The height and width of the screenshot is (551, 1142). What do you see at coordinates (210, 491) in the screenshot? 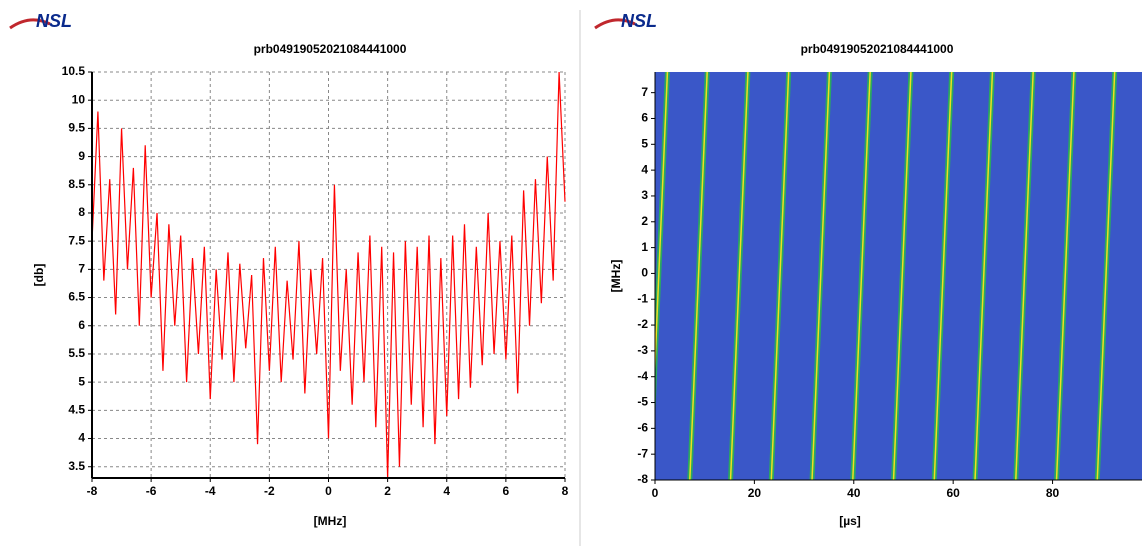
I see `x-tick-label: -4` at bounding box center [210, 491].